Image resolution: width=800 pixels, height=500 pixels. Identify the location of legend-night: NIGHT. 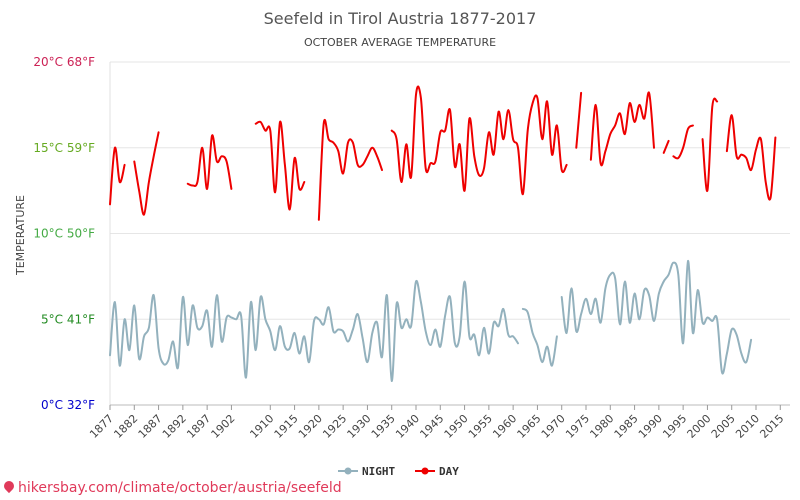
(366, 471).